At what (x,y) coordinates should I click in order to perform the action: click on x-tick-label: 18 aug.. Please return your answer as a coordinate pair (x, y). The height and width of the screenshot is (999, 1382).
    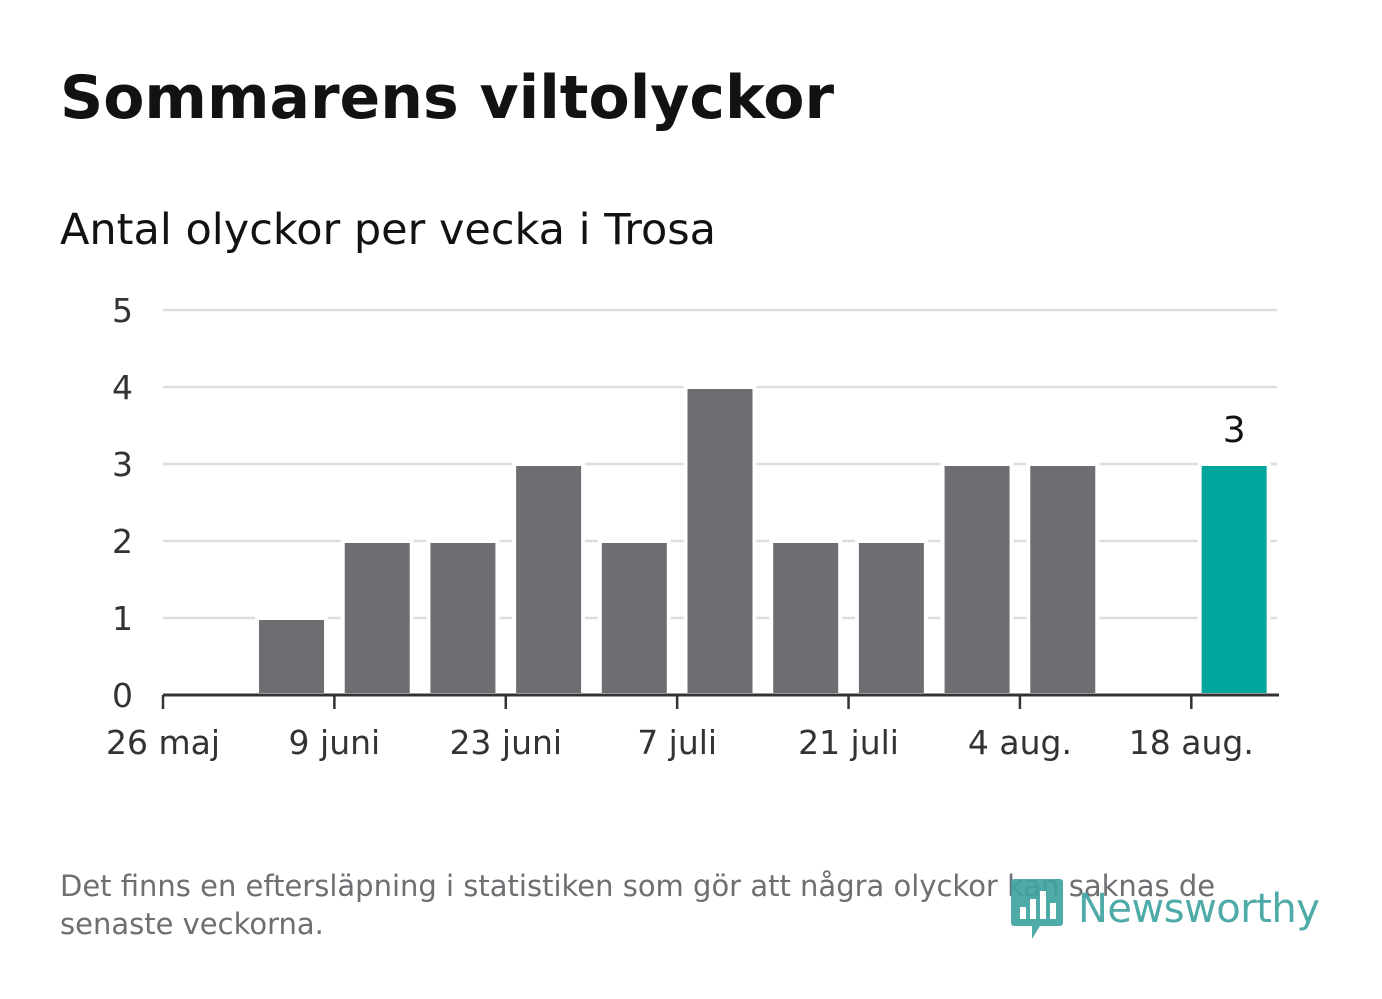
    Looking at the image, I should click on (1191, 742).